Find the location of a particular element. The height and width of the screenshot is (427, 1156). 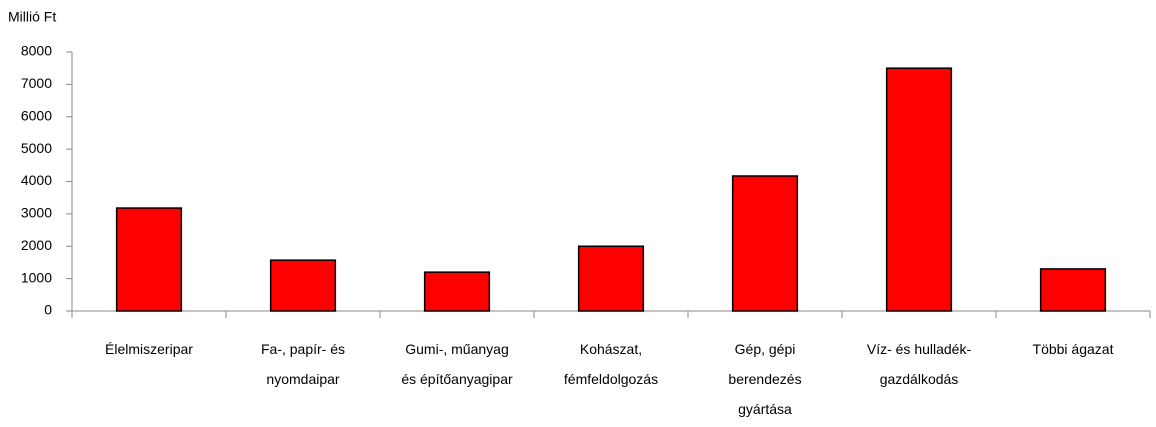

x-tick-label: Víz- és hulladék-gazdálkodás is located at coordinates (919, 364).